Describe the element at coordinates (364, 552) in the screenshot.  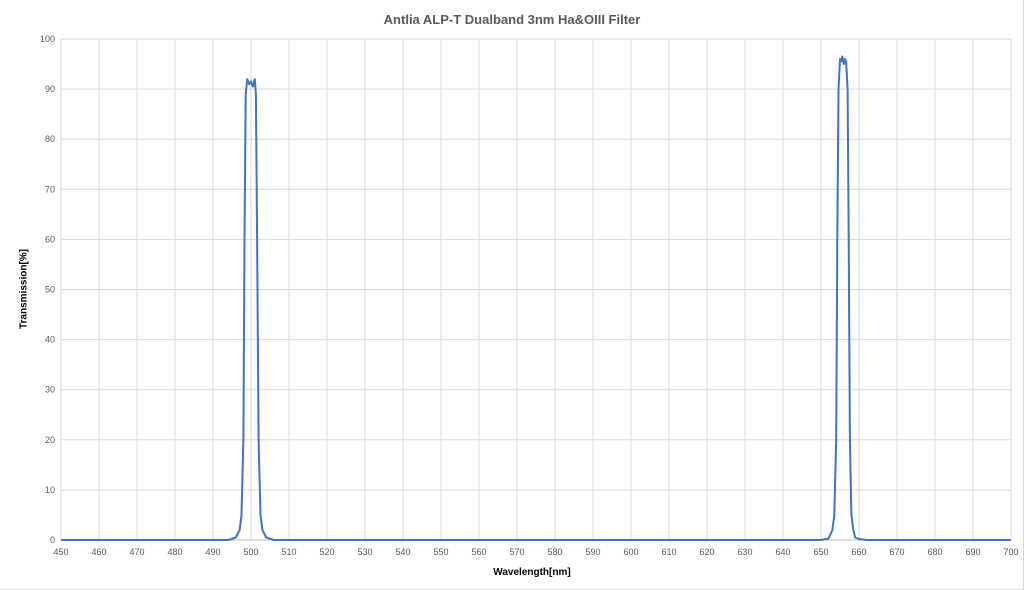
I see `x-tick-label: 530` at that location.